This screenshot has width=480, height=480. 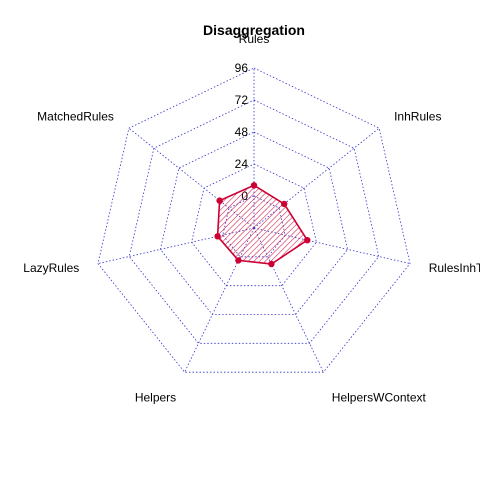 What do you see at coordinates (242, 100) in the screenshot?
I see `tick-label: 72` at bounding box center [242, 100].